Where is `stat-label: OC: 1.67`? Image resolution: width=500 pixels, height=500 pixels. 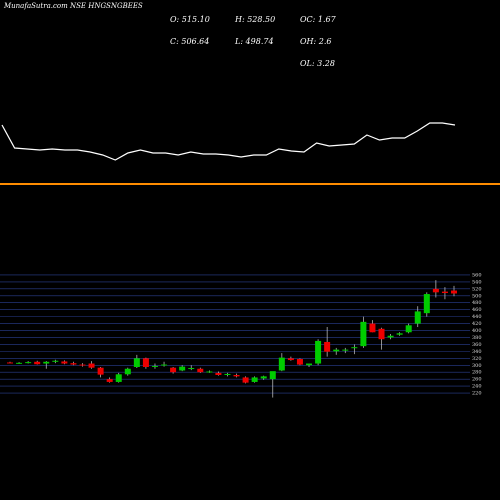
stat-label: OC: 1.67 is located at coordinates (318, 19).